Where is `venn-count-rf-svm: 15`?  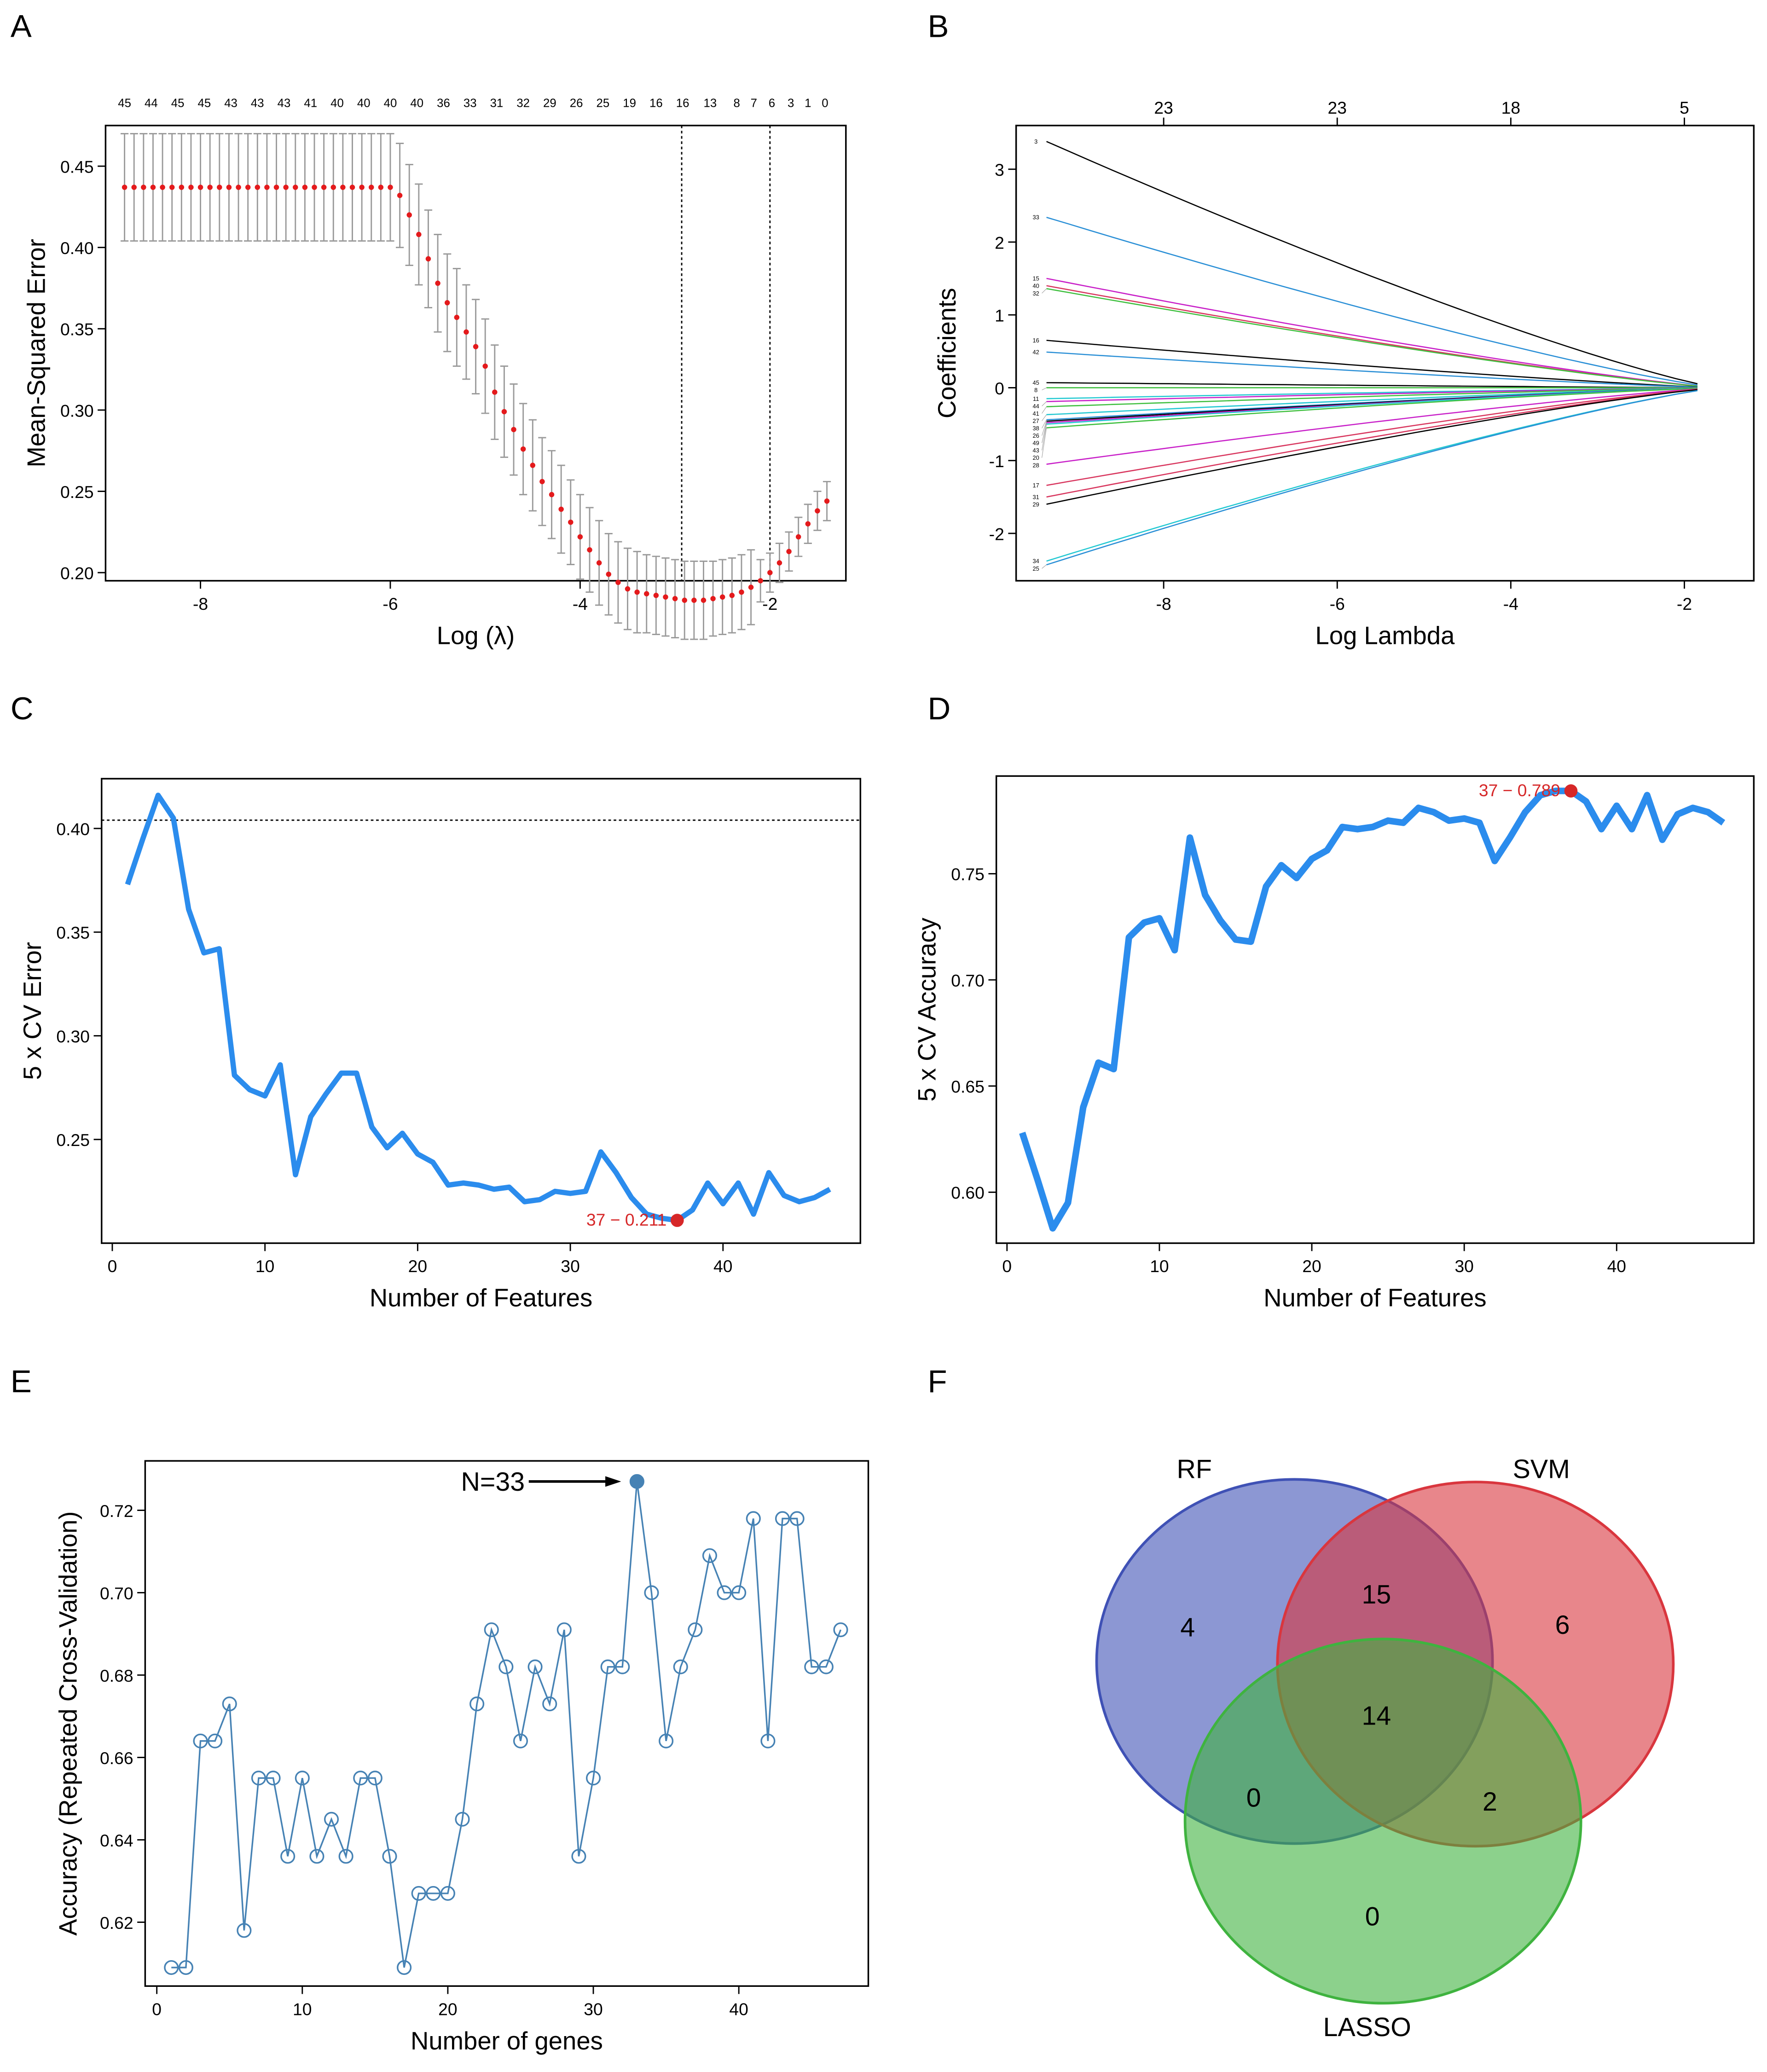
venn-count-rf-svm: 15 is located at coordinates (1376, 1594).